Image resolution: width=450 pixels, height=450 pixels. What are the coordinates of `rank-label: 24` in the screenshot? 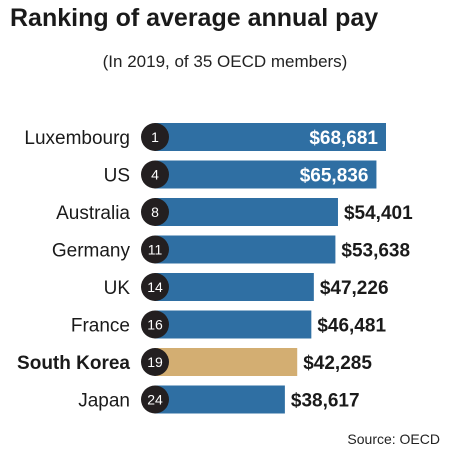 It's located at (155, 400).